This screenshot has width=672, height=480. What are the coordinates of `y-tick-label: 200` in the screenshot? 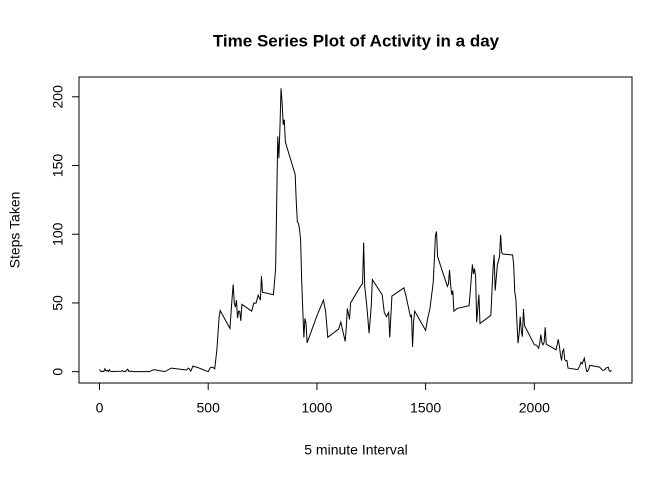 It's located at (58, 97).